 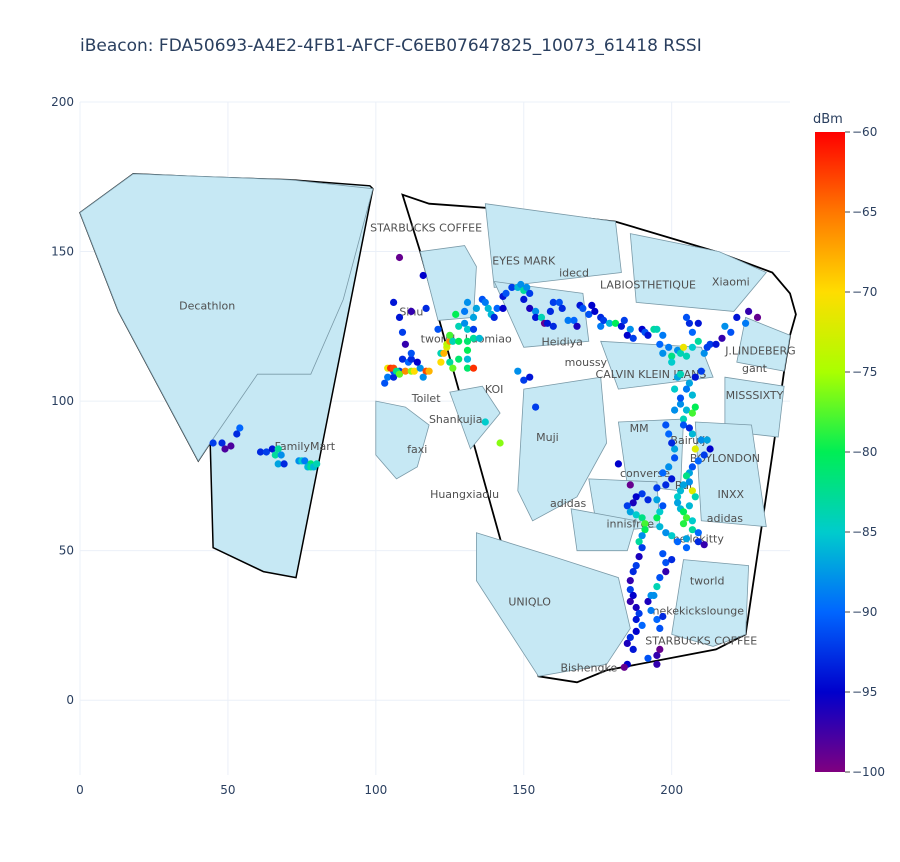 I want to click on store-label: nekekickslounge, so click(x=699, y=610).